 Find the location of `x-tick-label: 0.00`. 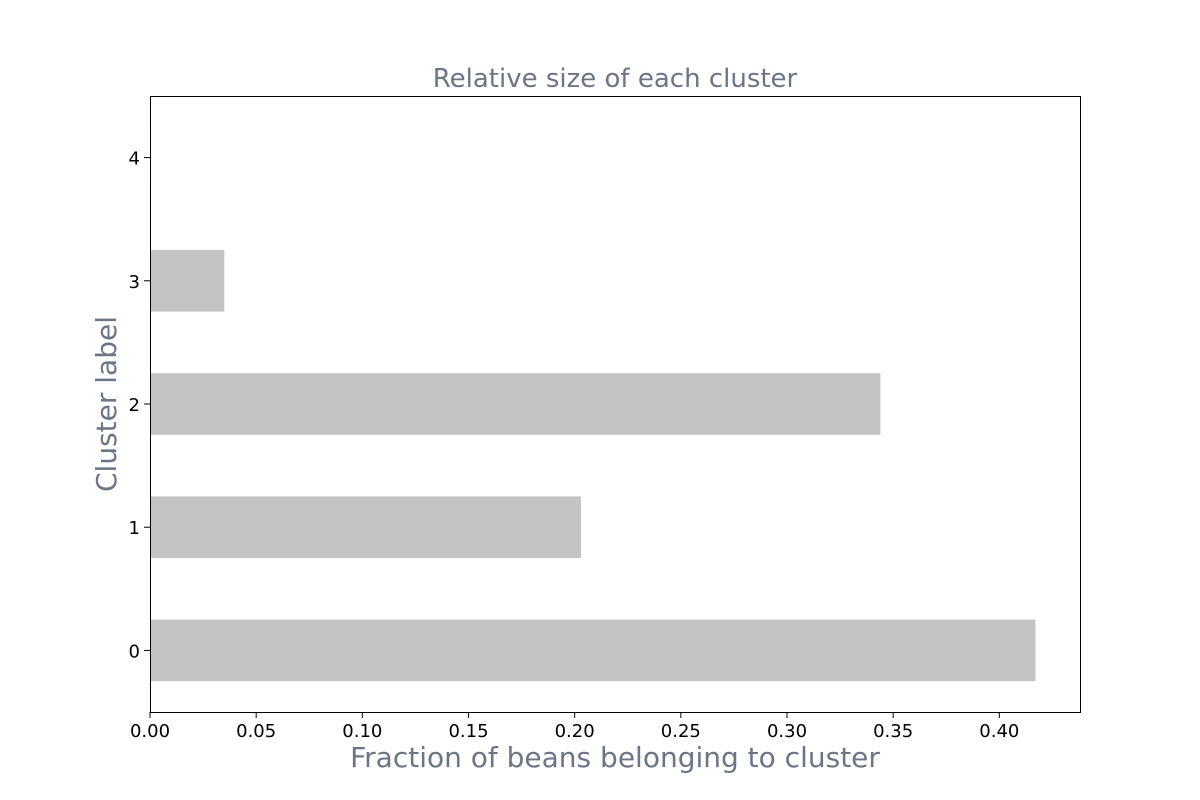

x-tick-label: 0.00 is located at coordinates (150, 731).